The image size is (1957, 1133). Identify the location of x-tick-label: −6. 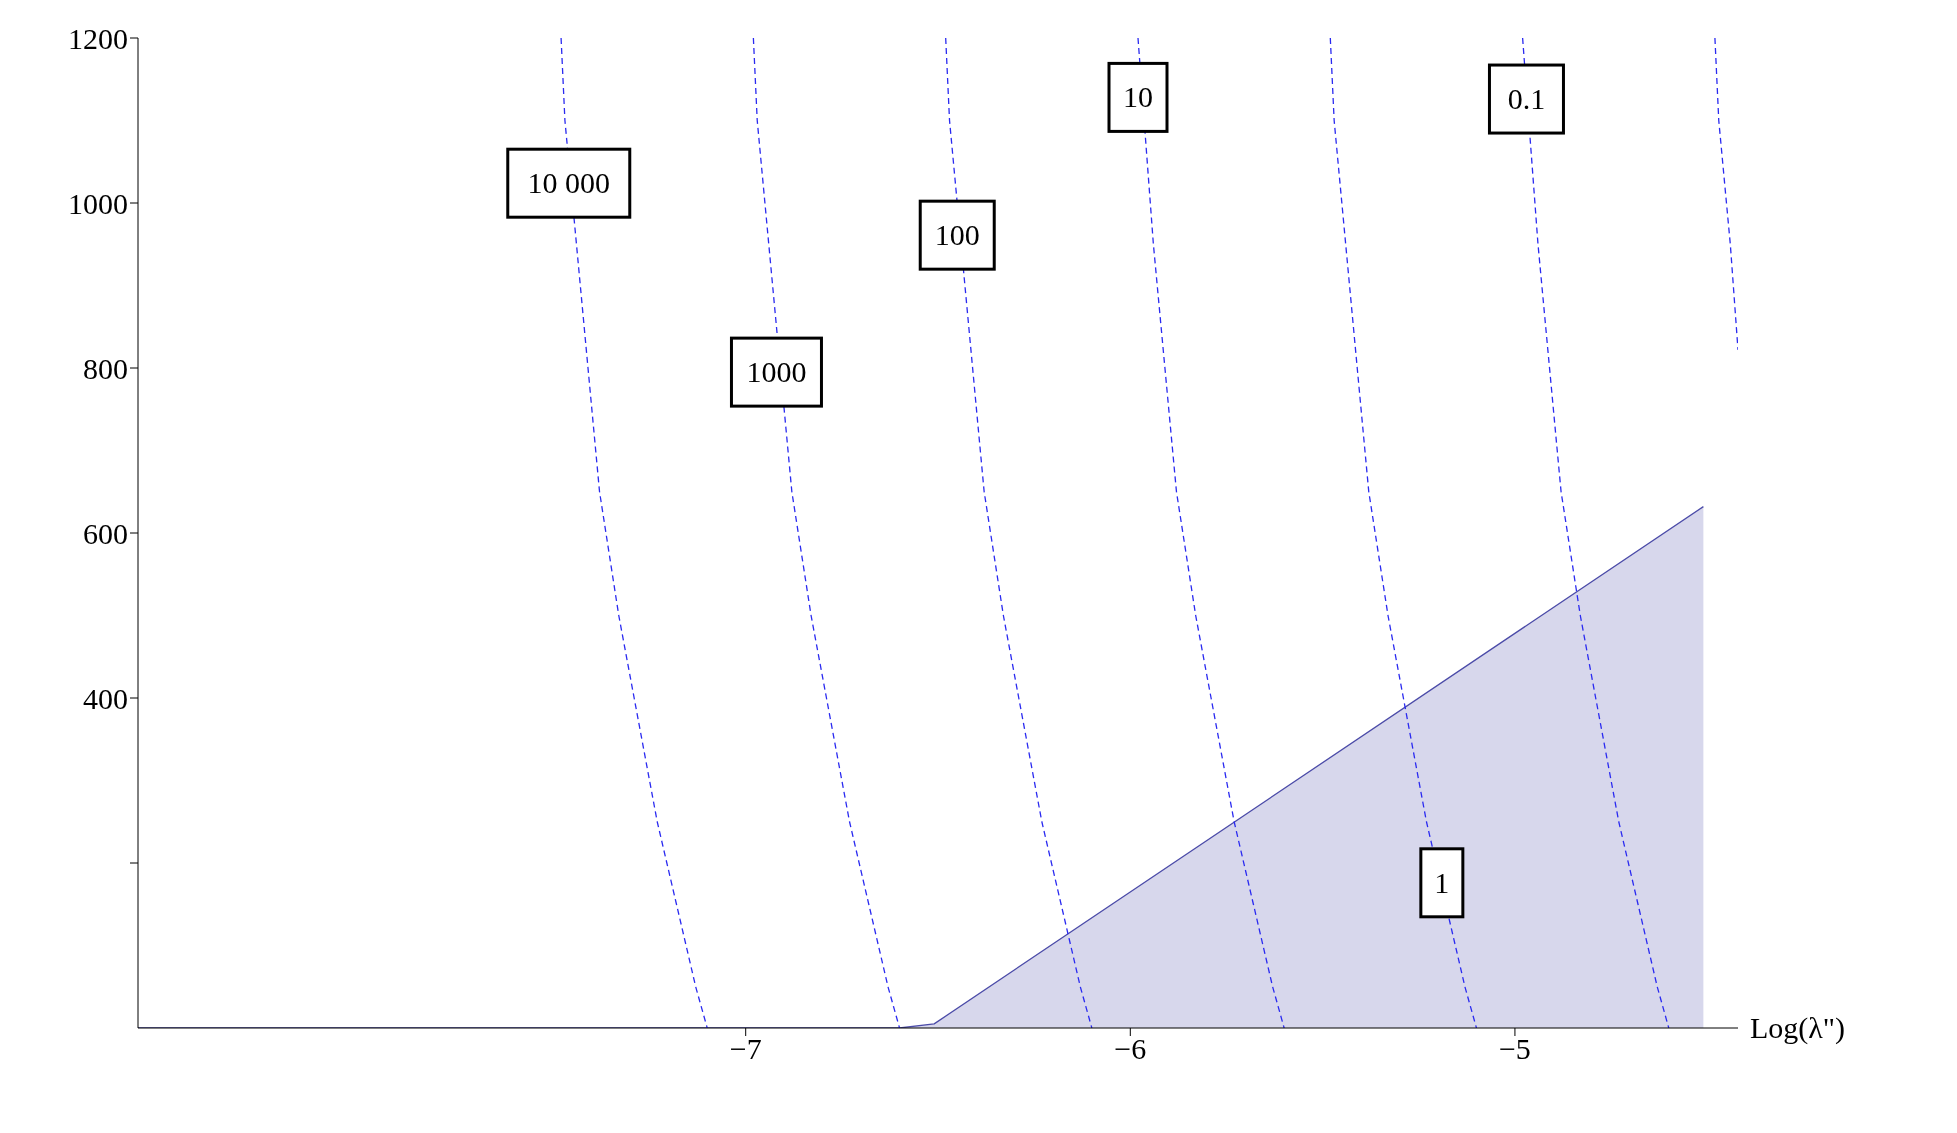
(1130, 1049).